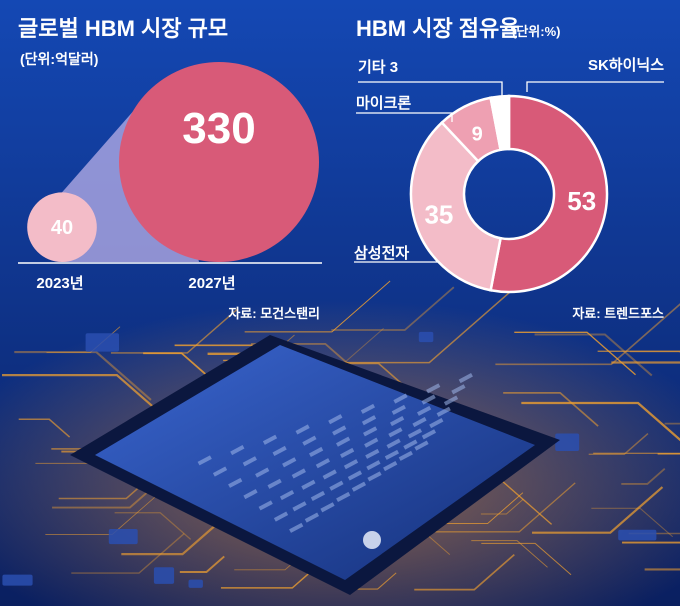 The height and width of the screenshot is (606, 680). I want to click on chip-pads, so click(335, 453).